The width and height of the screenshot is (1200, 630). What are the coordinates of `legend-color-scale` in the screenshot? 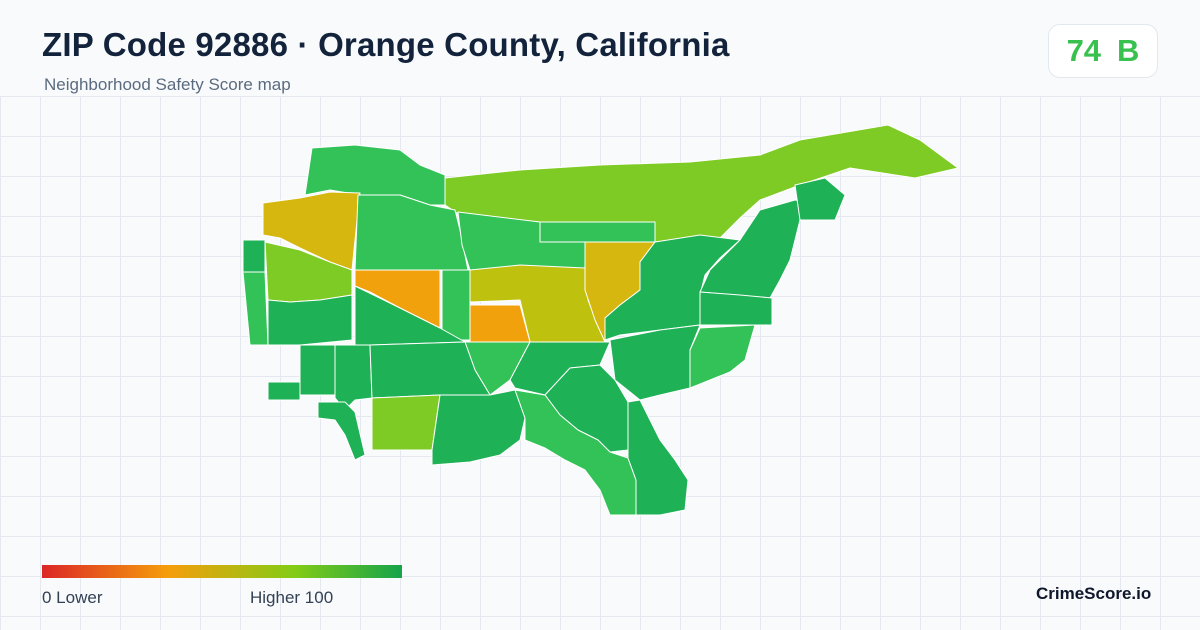 It's located at (222, 571).